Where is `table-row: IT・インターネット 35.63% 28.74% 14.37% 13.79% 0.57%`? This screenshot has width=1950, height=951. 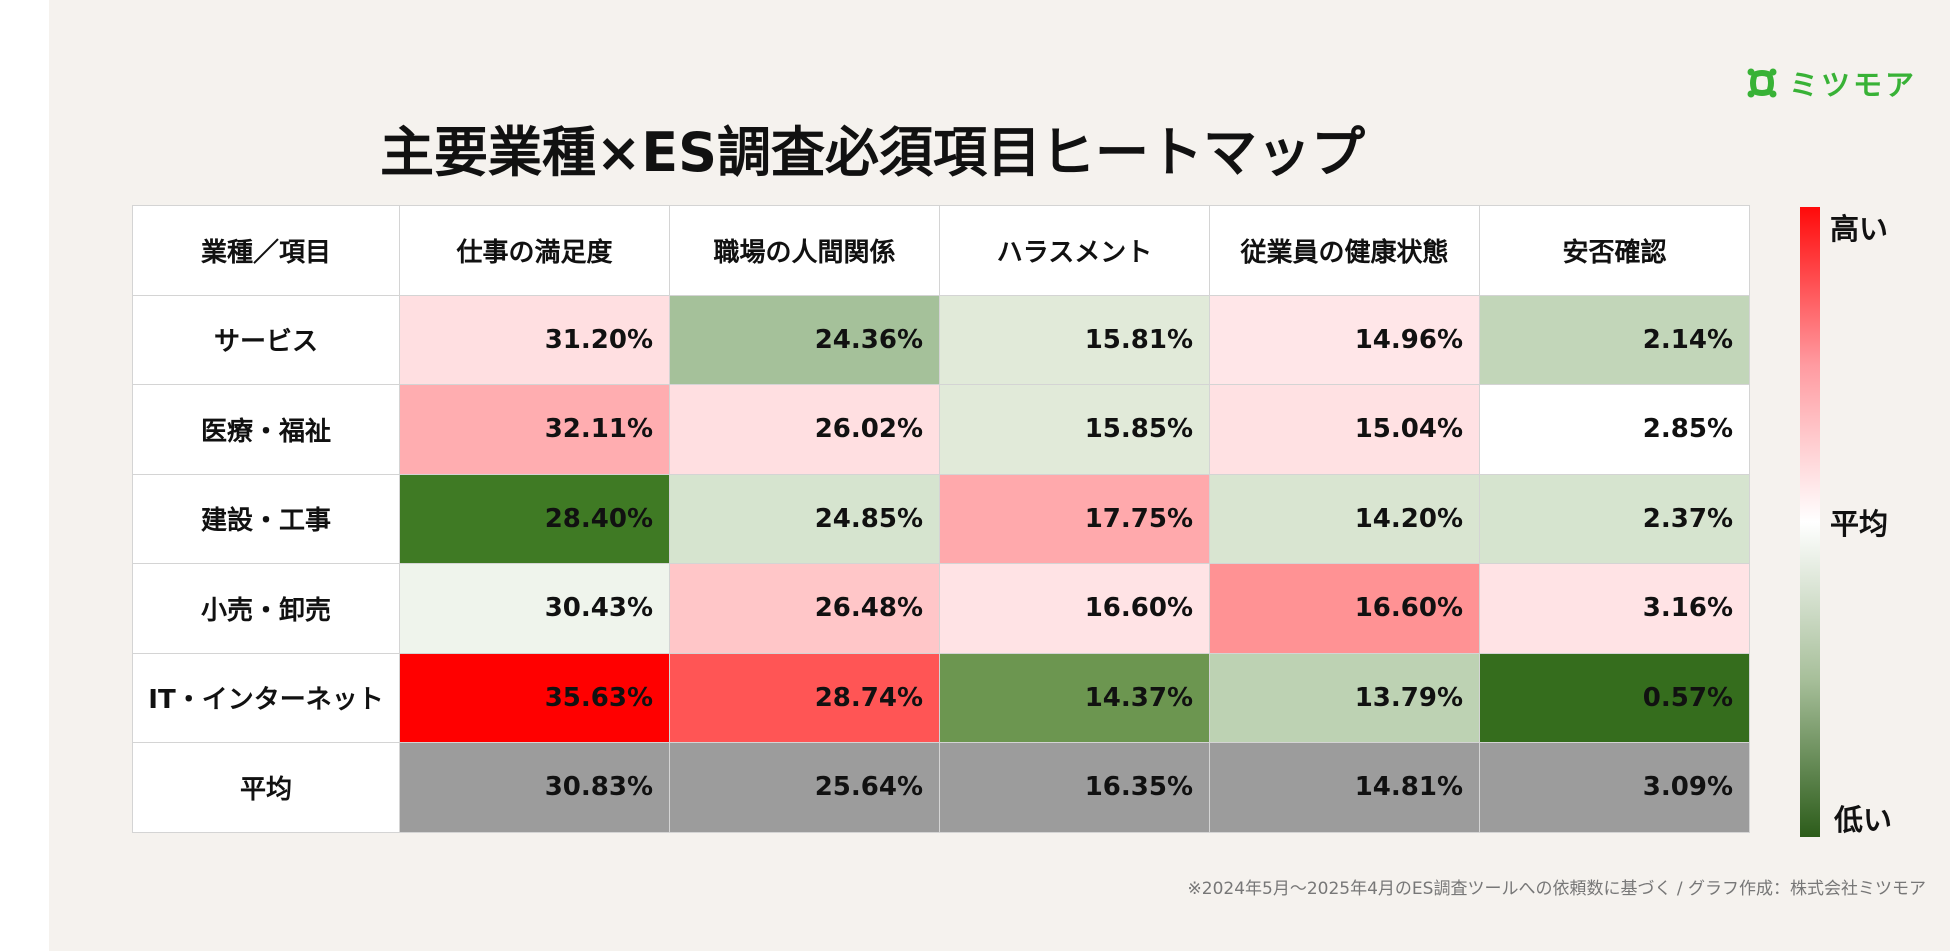
table-row: IT・インターネット 35.63% 28.74% 14.37% 13.79% 0.57% is located at coordinates (941, 697).